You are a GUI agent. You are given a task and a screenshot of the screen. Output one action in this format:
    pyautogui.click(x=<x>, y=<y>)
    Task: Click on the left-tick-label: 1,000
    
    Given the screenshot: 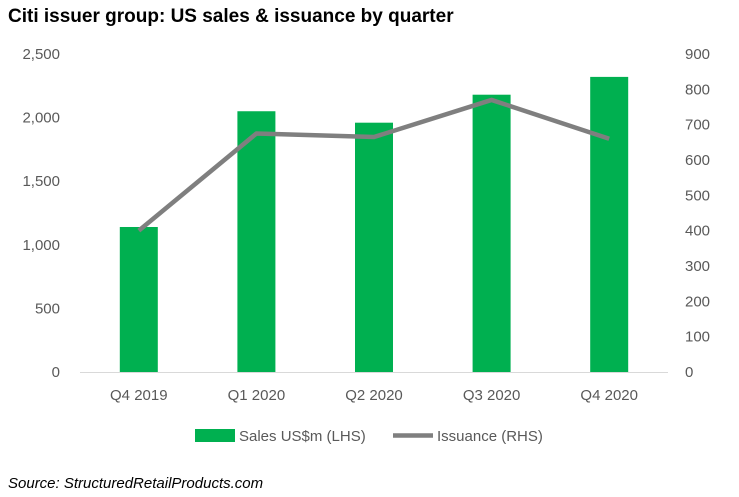 What is the action you would take?
    pyautogui.click(x=41, y=245)
    